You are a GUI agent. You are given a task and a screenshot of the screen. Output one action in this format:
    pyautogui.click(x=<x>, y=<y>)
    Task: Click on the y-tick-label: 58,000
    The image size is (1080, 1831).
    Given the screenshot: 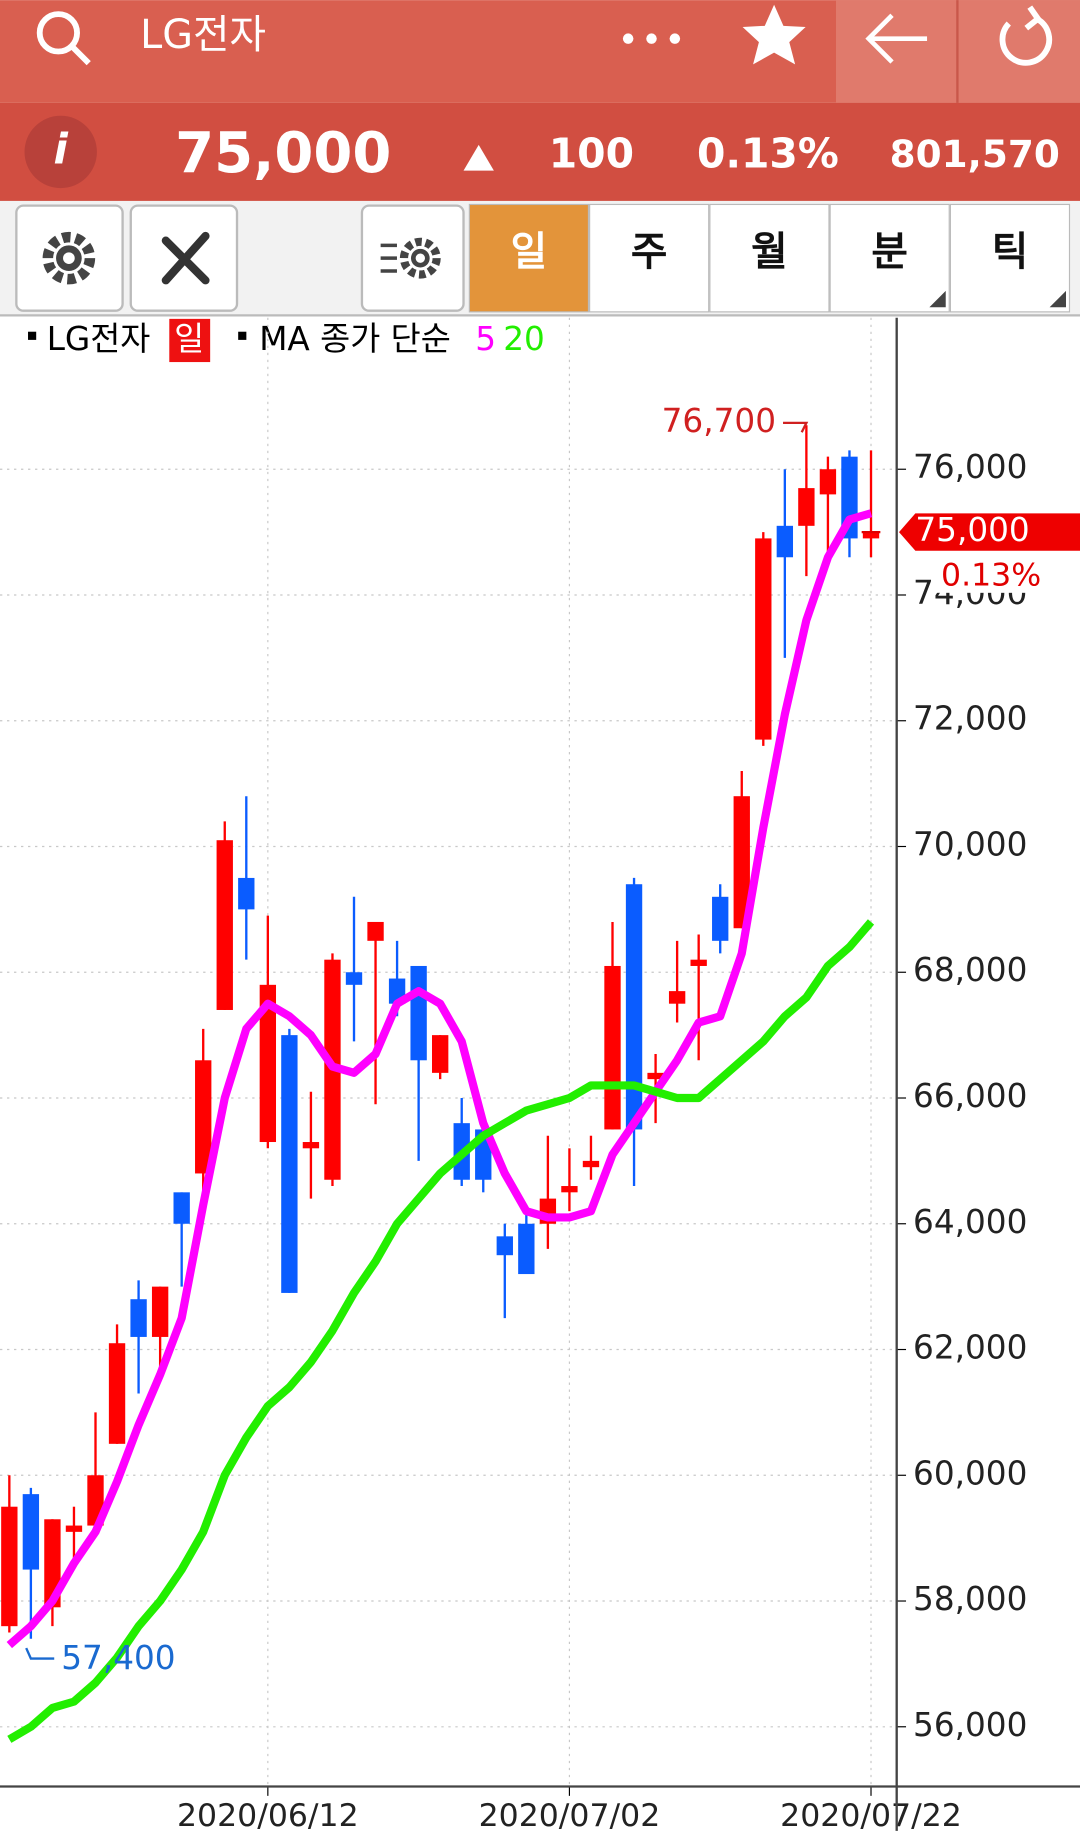 What is the action you would take?
    pyautogui.click(x=970, y=1599)
    